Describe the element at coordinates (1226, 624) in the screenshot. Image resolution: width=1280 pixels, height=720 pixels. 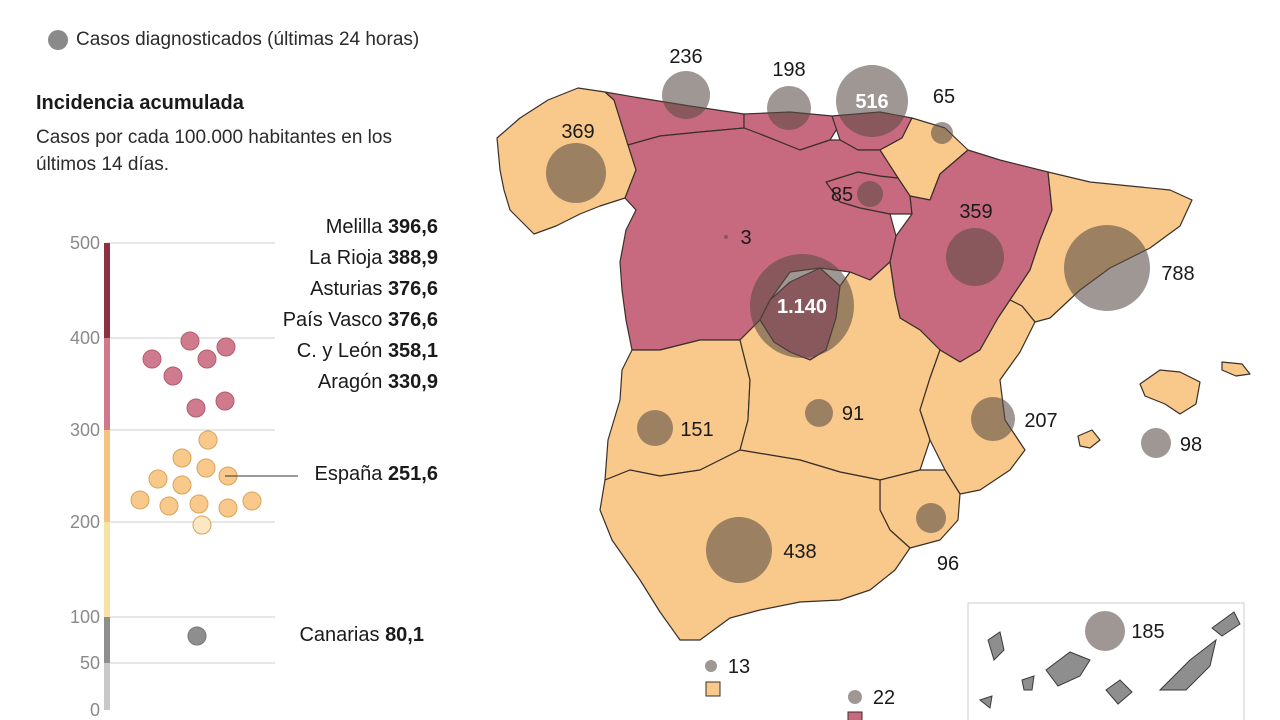
I see `island-lanzarote` at that location.